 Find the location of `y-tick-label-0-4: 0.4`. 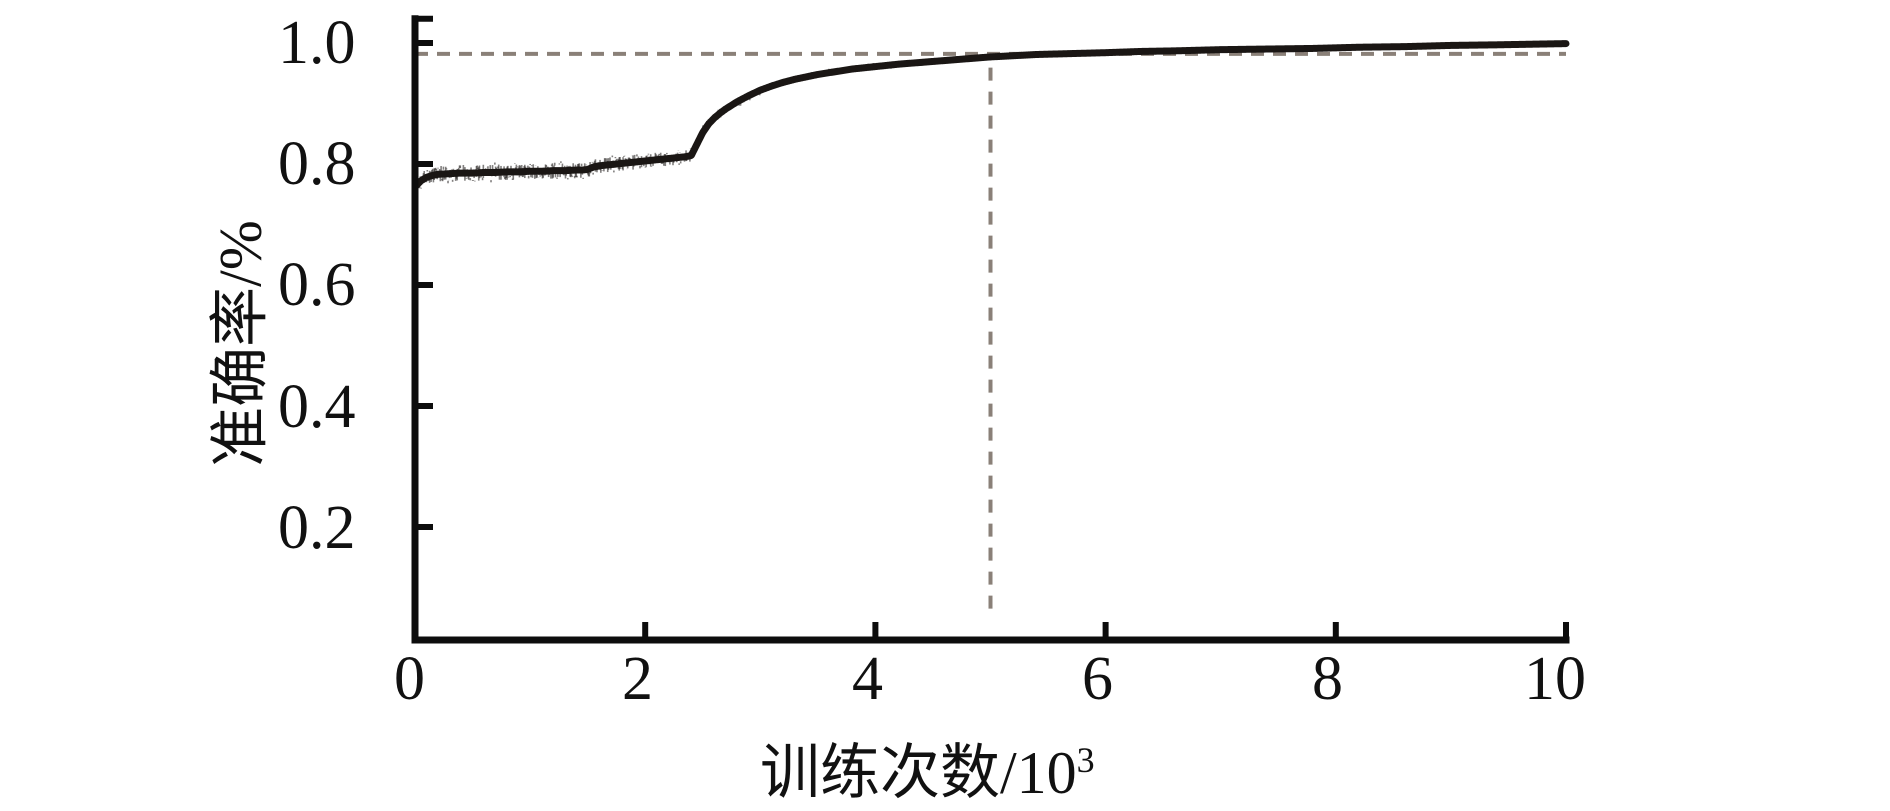

y-tick-label-0-4: 0.4 is located at coordinates (317, 407).